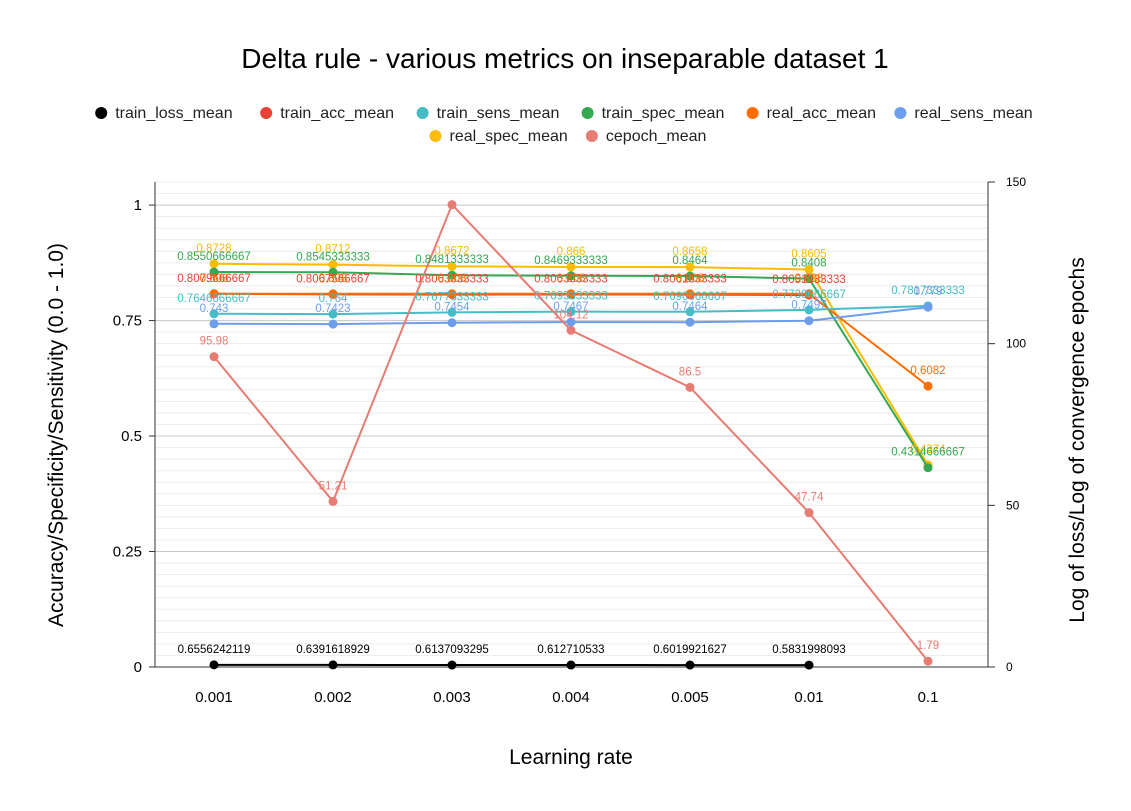 This screenshot has width=1131, height=811. What do you see at coordinates (214, 342) in the screenshot?
I see `cepoch_mean-data-label: 95.98` at bounding box center [214, 342].